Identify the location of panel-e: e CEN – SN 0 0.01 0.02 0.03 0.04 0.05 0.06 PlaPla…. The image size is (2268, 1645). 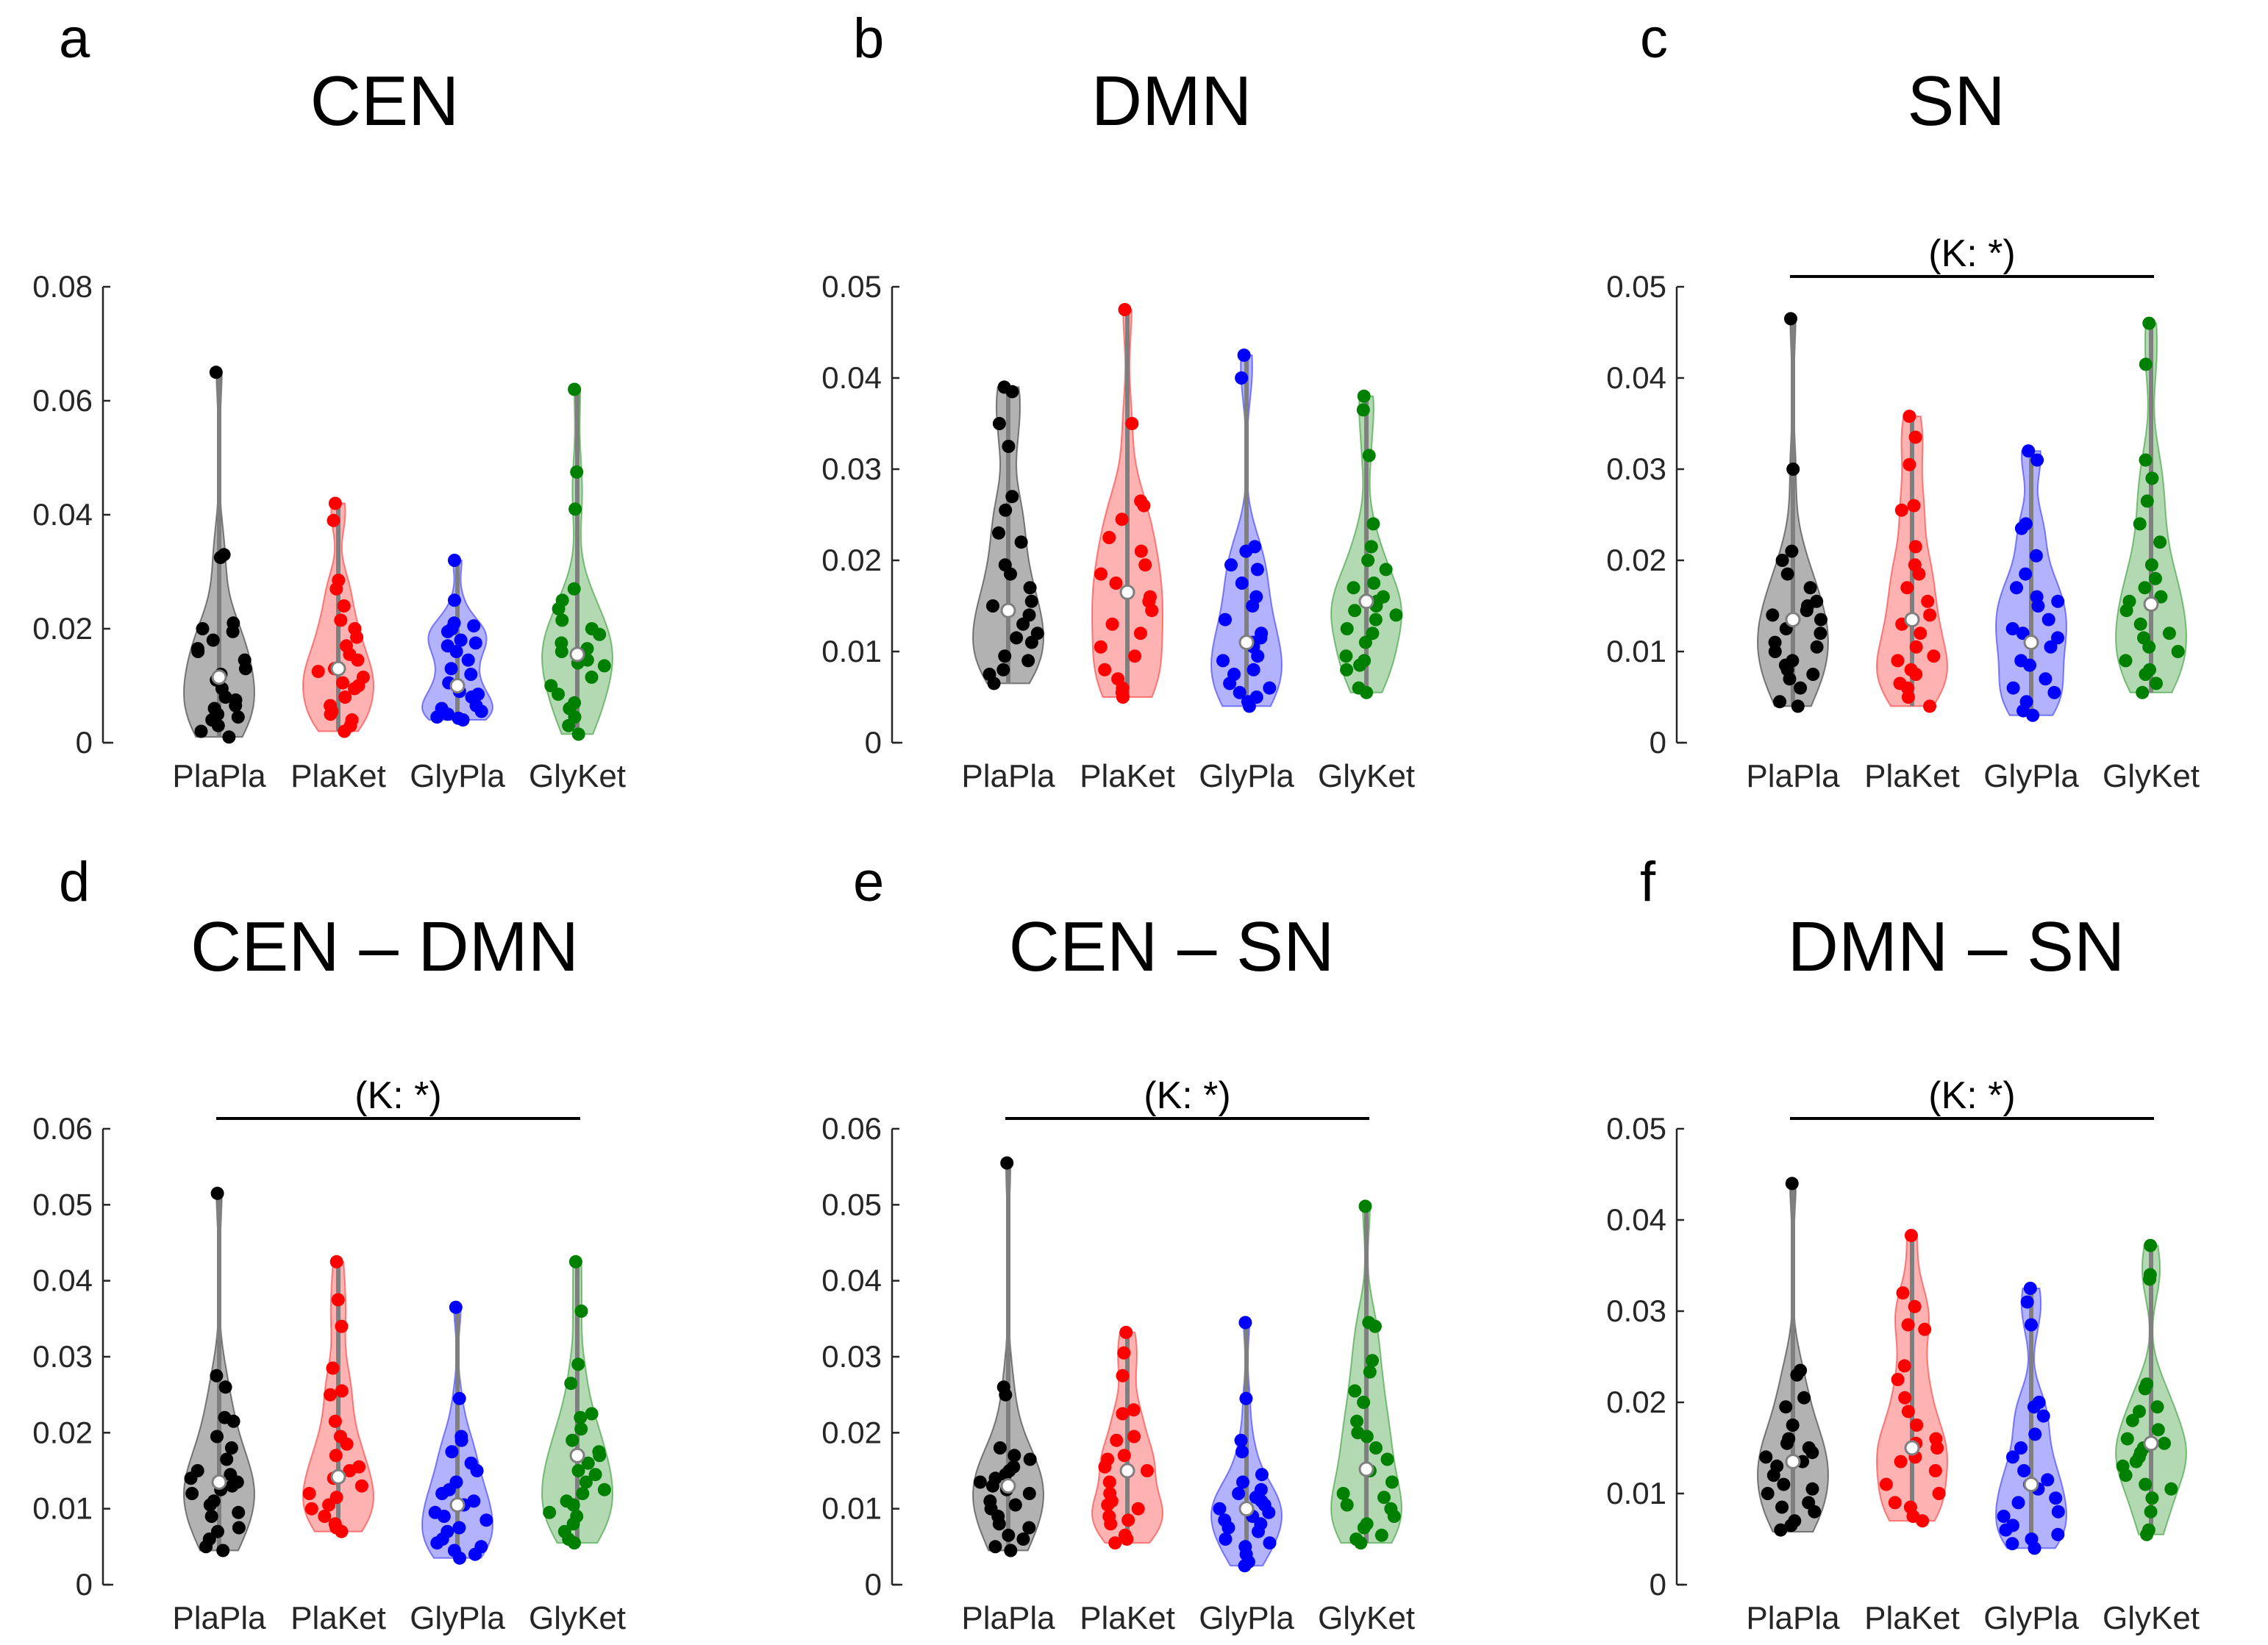
(1118, 1243).